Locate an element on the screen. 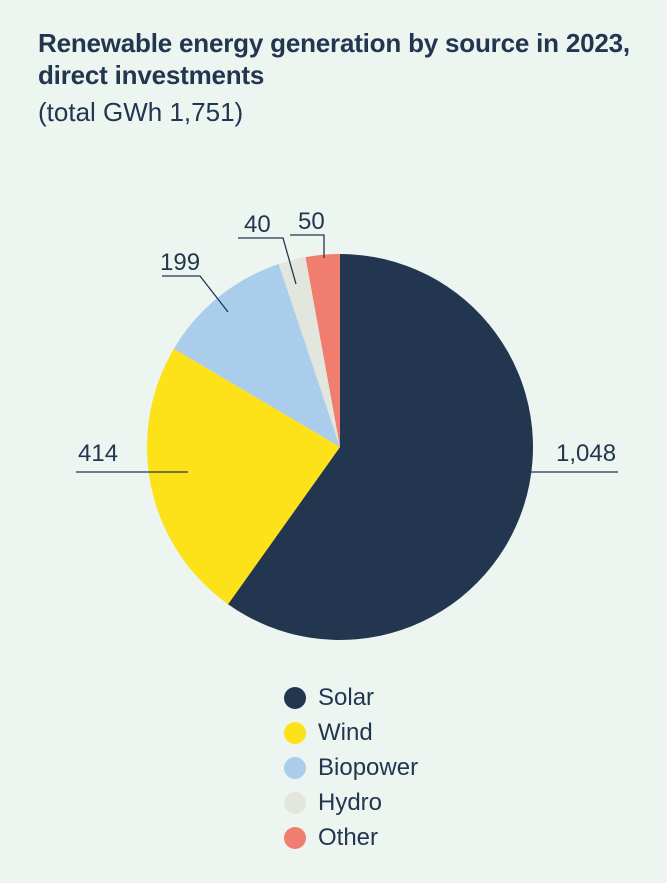 The image size is (667, 883). chart-subtitle: (total GWh 1,751) is located at coordinates (141, 112).